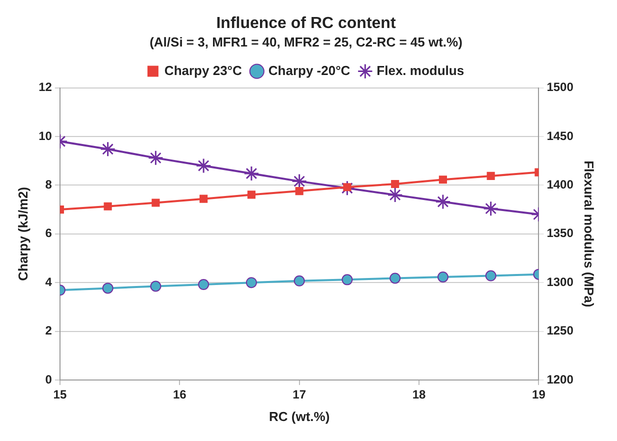 This screenshot has height=441, width=617. I want to click on y2-tick-label: 1450, so click(560, 135).